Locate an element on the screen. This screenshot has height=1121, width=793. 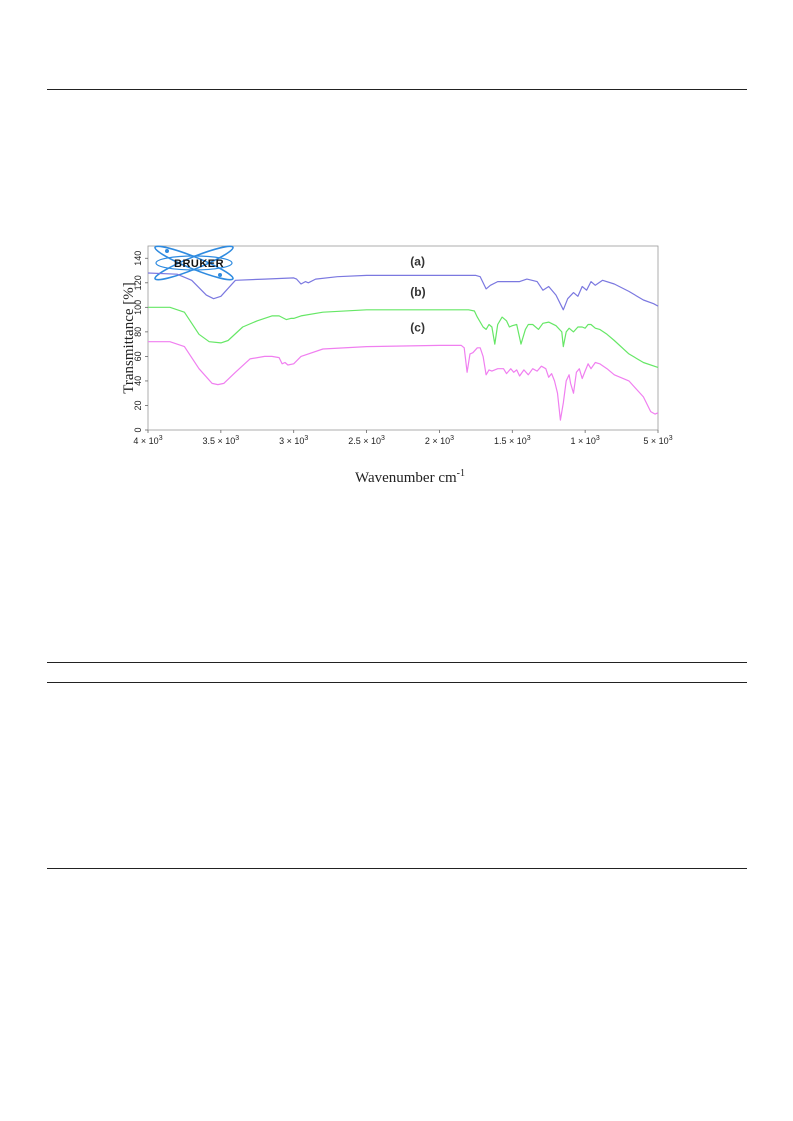
x-tick-label: 2 × 10³ is located at coordinates (439, 440).